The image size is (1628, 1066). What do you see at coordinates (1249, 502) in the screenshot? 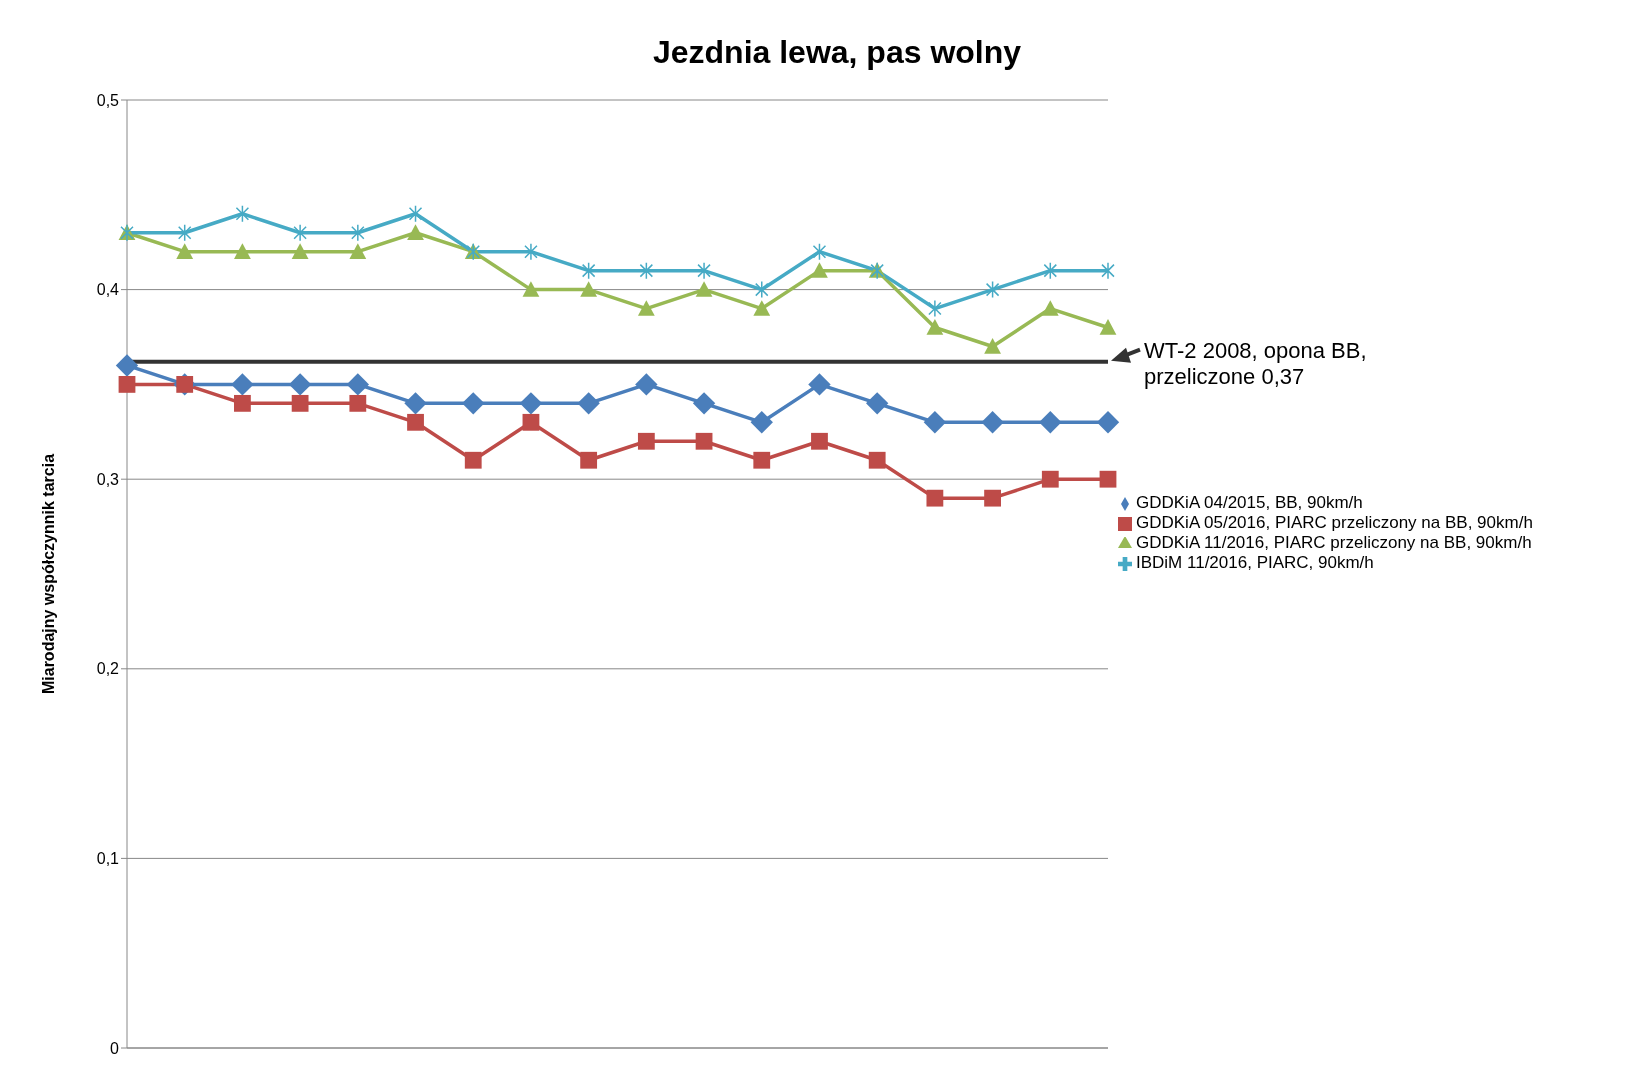
I see `legend-label: GDDKiA 04/2015, BB, 90km/h` at bounding box center [1249, 502].